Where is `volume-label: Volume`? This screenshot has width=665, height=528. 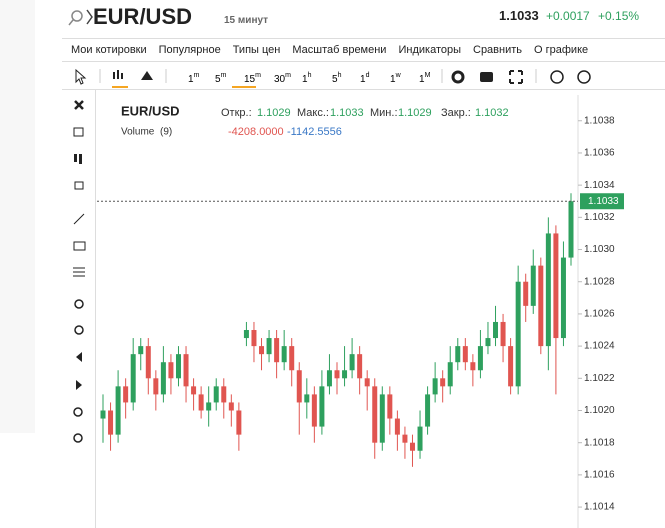 volume-label: Volume is located at coordinates (138, 132).